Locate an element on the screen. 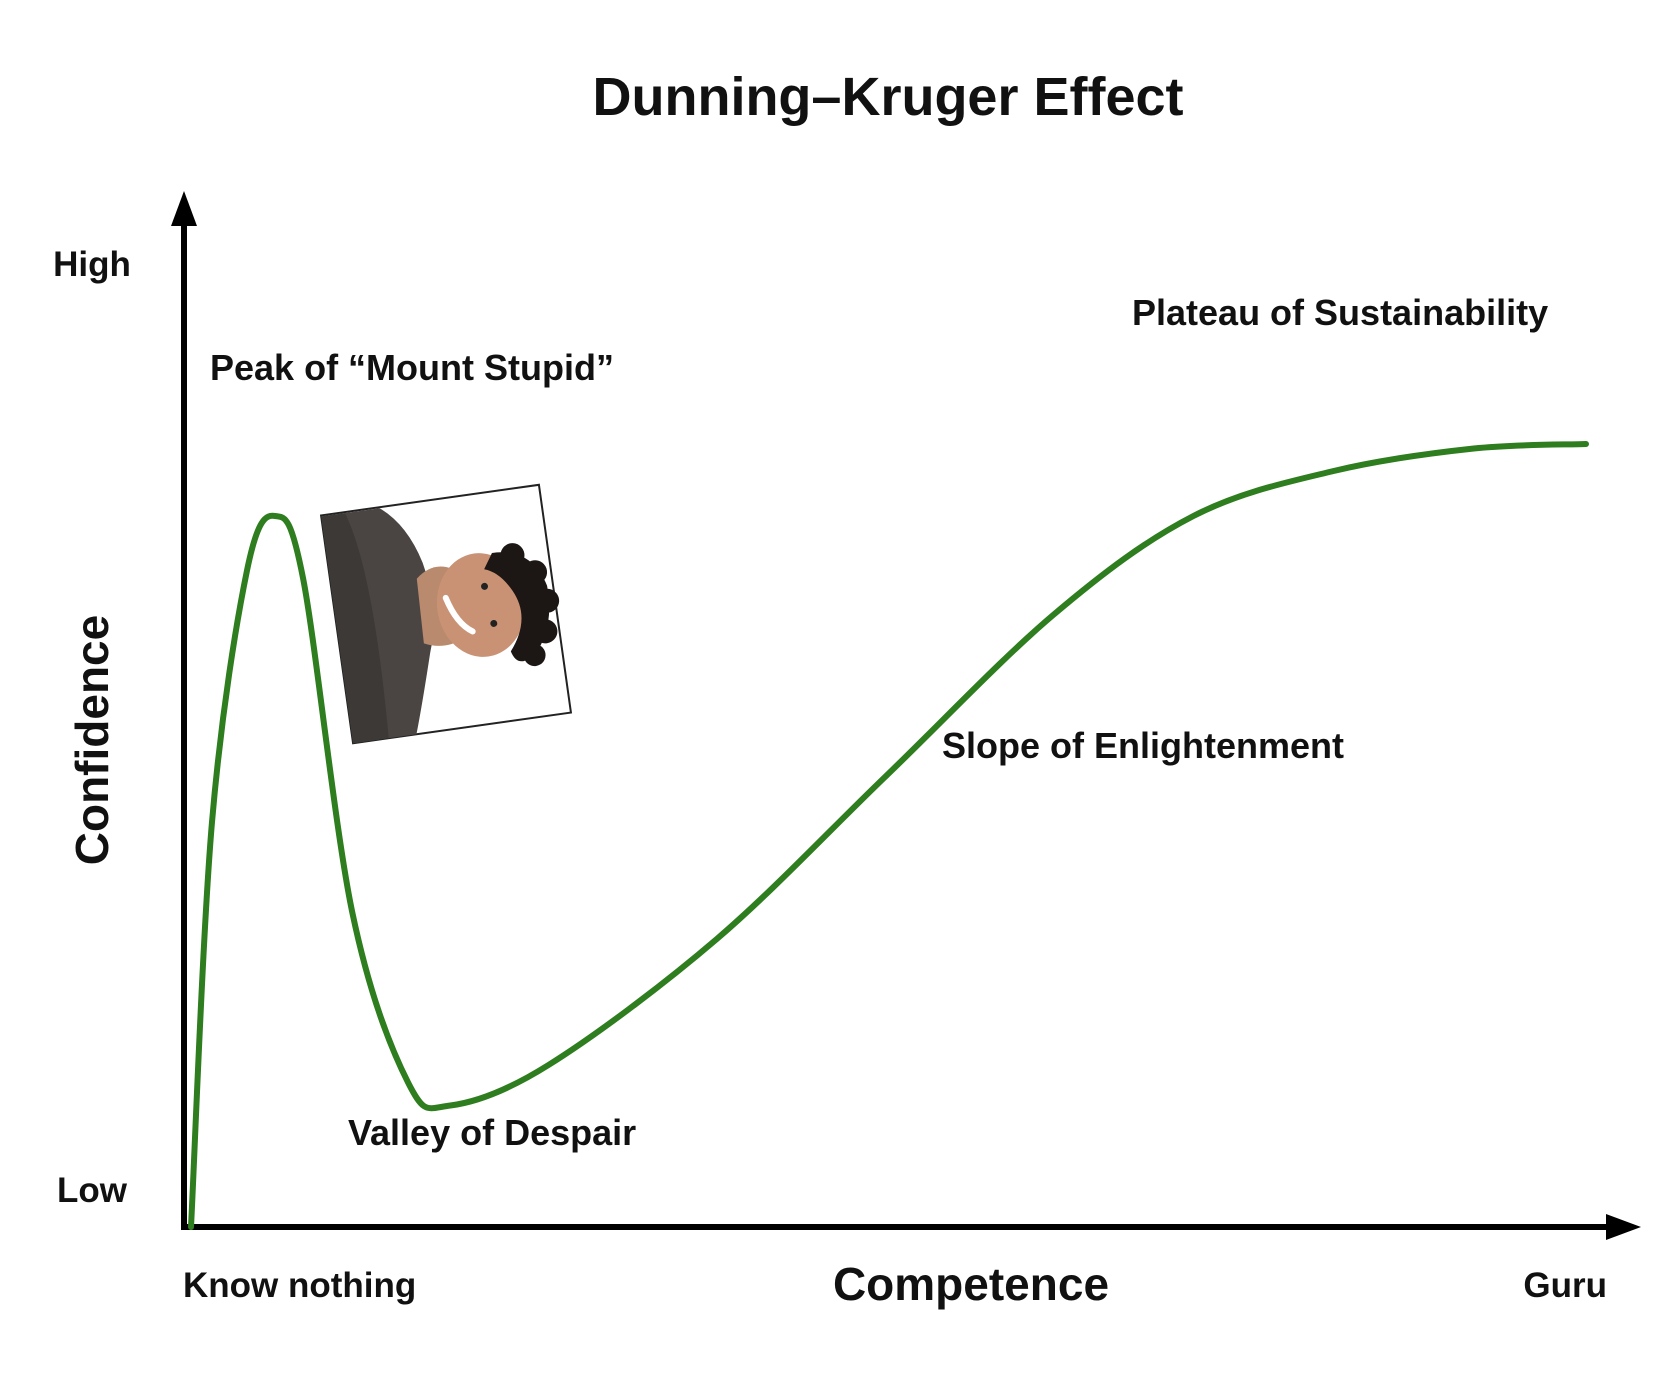  annotation-valley: Valley of Despair is located at coordinates (492, 1132).